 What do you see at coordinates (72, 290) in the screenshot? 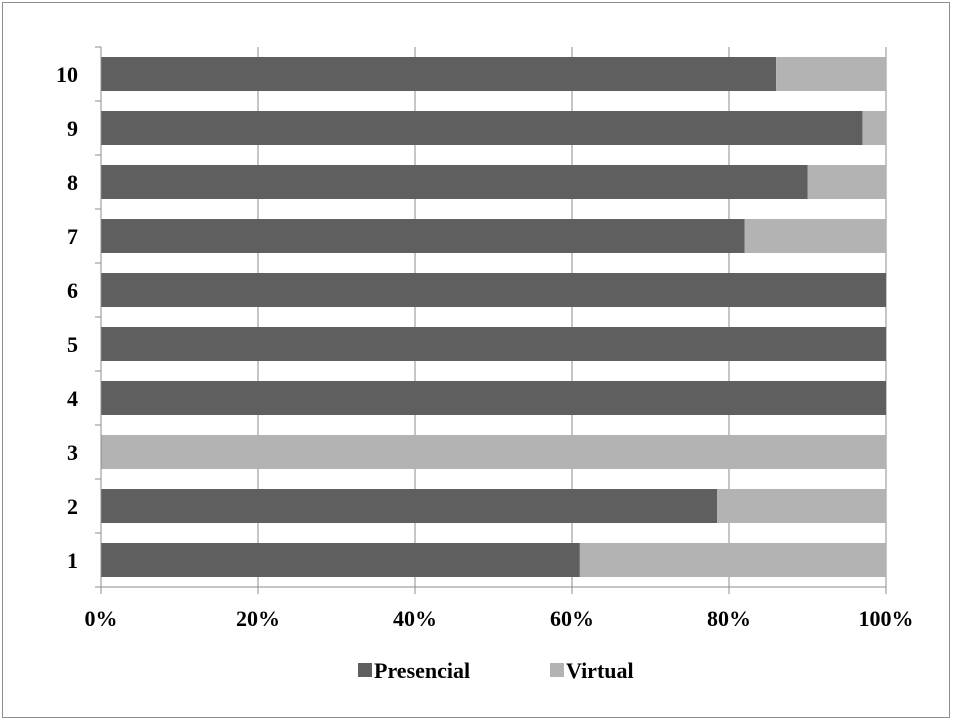
I see `y-tick-label: 6` at bounding box center [72, 290].